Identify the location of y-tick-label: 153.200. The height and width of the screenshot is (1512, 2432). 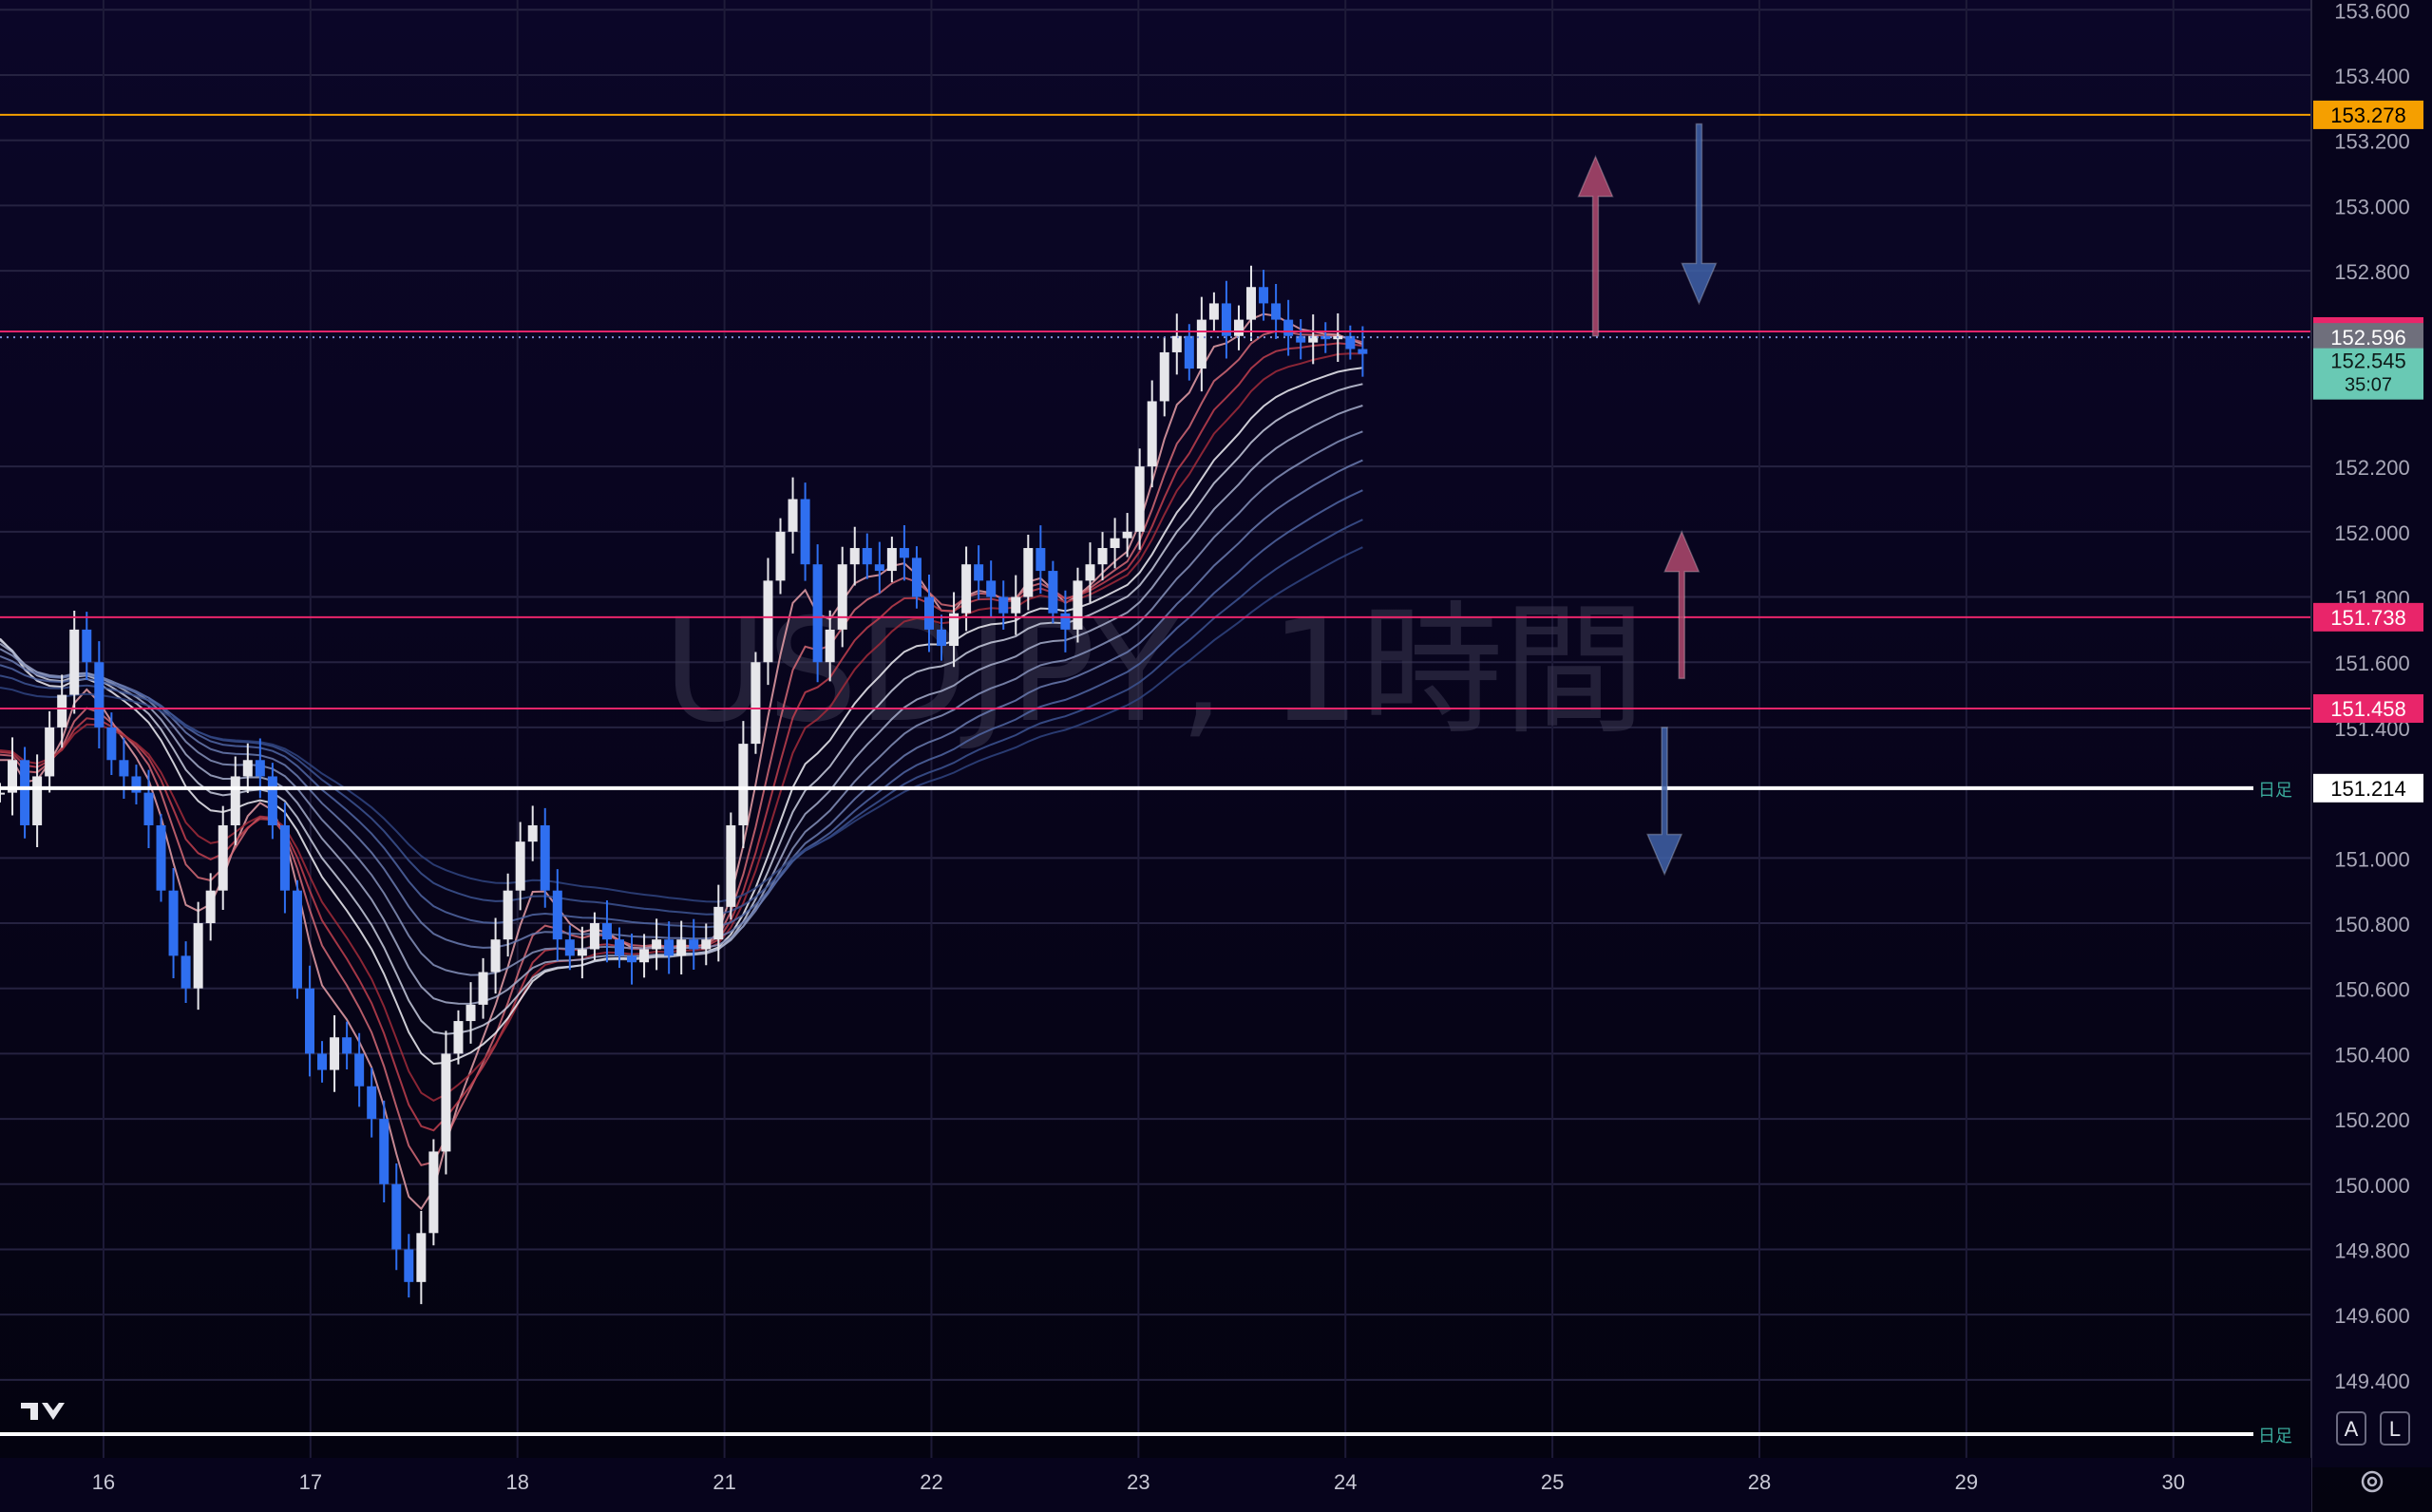
(2372, 142).